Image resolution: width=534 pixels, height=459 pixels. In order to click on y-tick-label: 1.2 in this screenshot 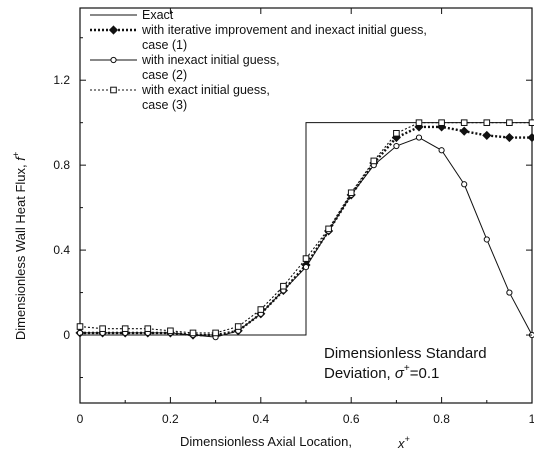, I will do `click(61, 80)`.